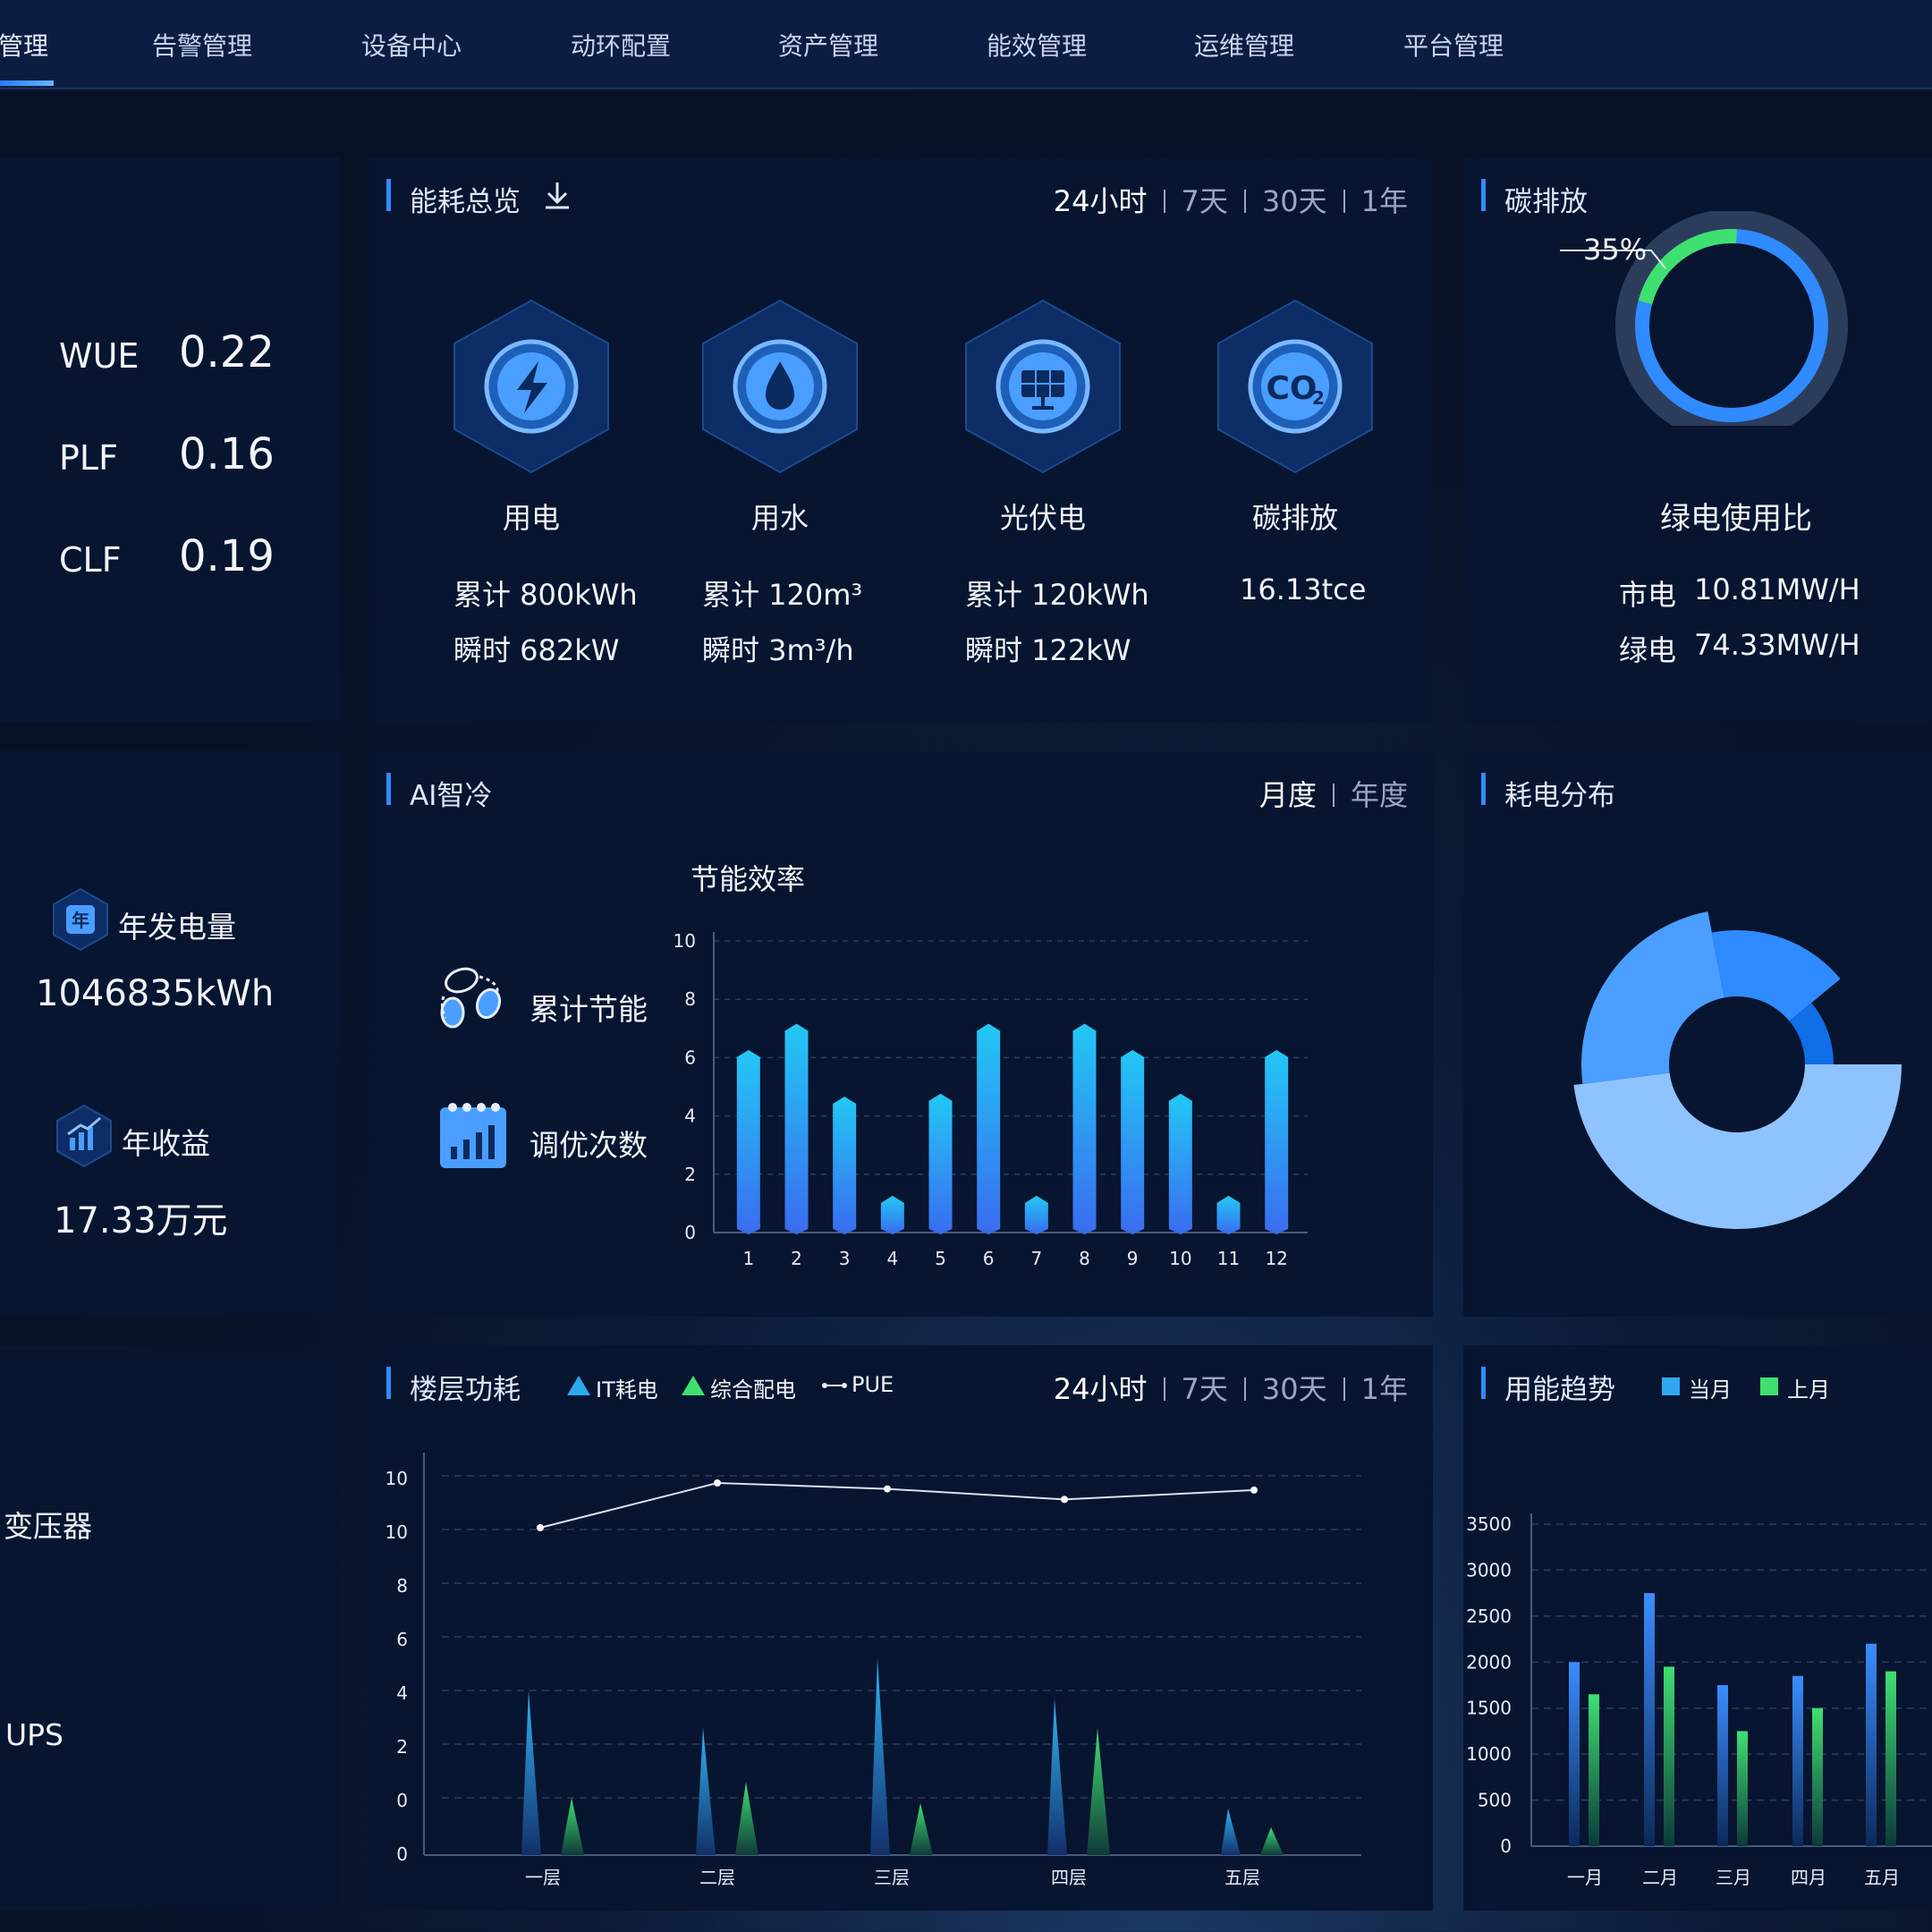 Image resolution: width=1932 pixels, height=1932 pixels. I want to click on nav-item-ops: 运维管理, so click(1244, 46).